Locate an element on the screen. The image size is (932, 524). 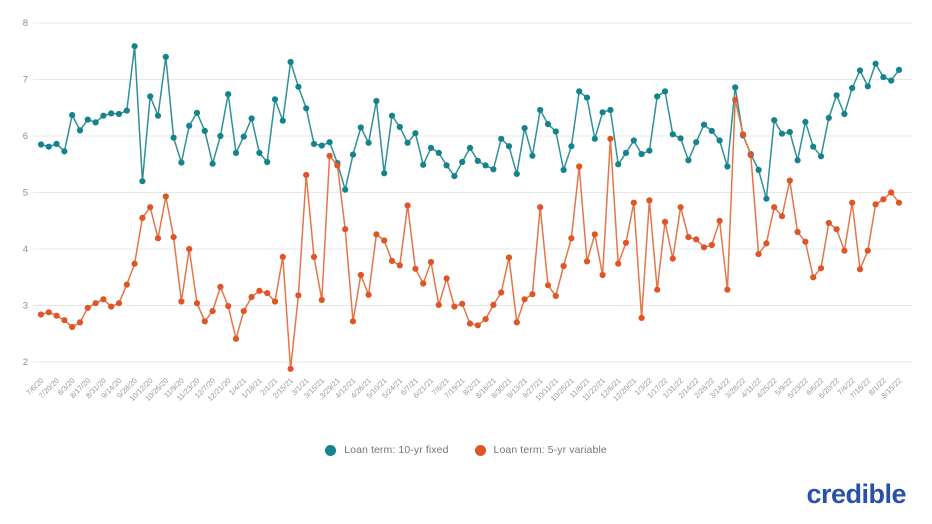
legend-label-10yr-fixed: Loan term: 10-yr fixed is located at coordinates (396, 450).